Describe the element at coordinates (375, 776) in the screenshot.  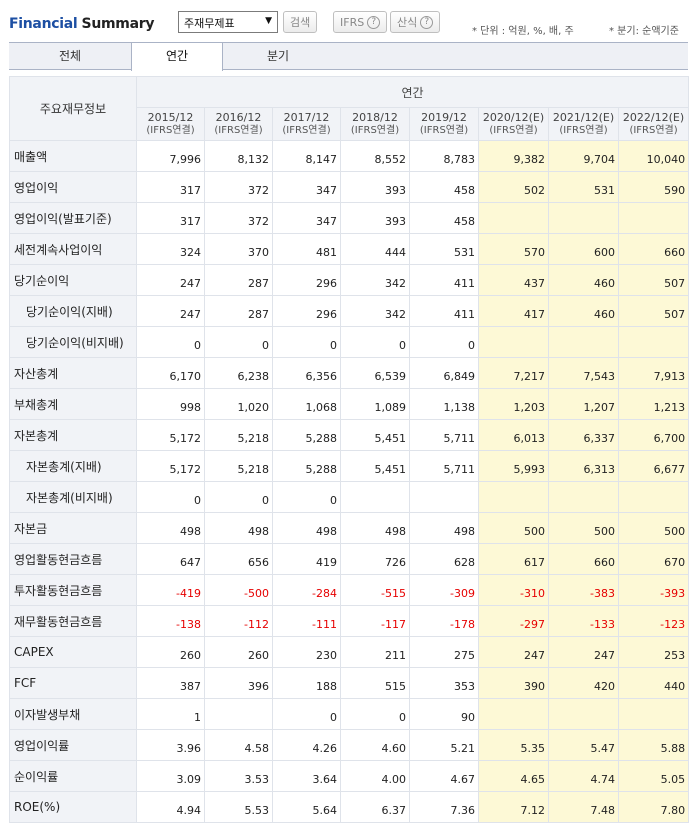
I see `value-cell: 4.00` at that location.